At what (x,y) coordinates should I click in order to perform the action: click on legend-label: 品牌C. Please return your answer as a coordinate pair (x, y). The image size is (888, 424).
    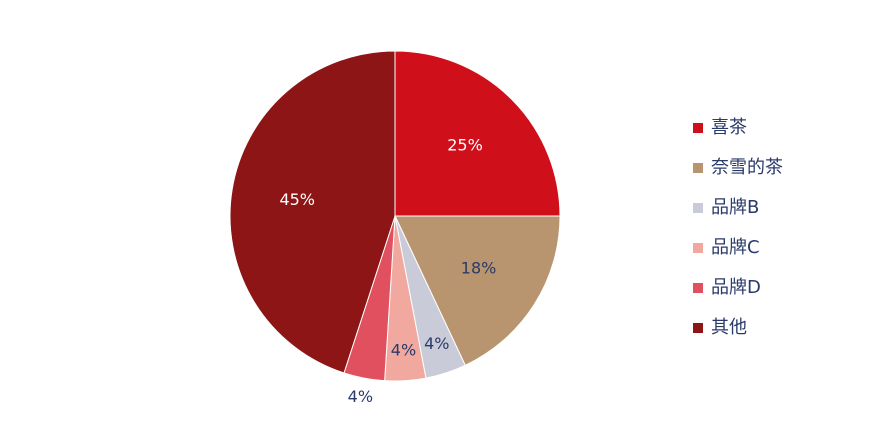
    Looking at the image, I should click on (735, 247).